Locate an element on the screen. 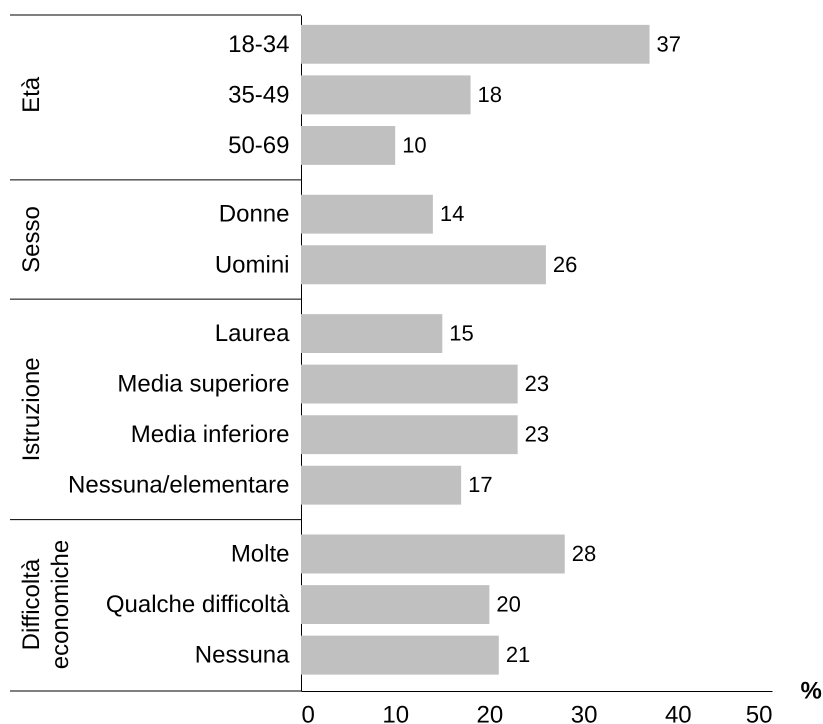 This screenshot has height=724, width=823. data-label: 28 is located at coordinates (584, 553).